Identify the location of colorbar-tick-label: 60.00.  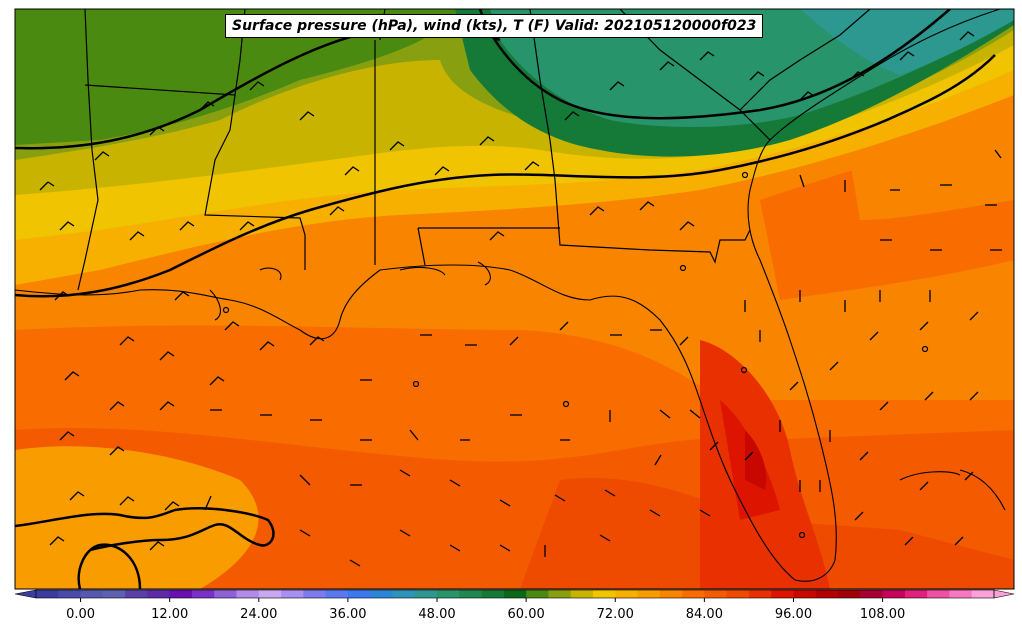
(526, 614).